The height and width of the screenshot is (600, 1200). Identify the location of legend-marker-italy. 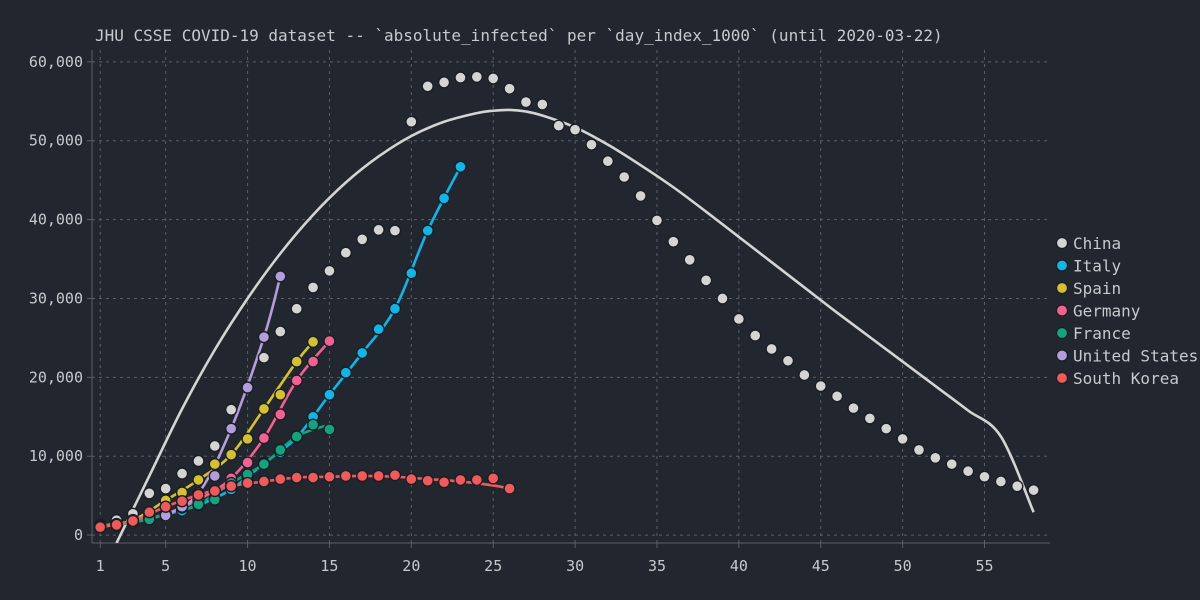
(1062, 265).